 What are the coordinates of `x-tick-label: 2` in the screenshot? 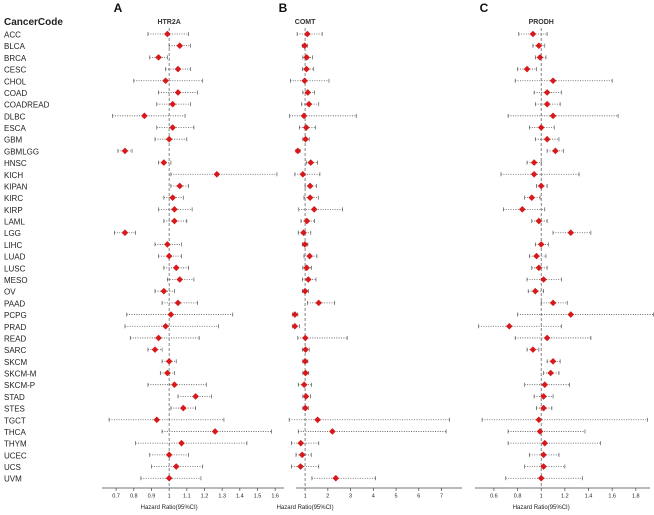 It's located at (327, 497).